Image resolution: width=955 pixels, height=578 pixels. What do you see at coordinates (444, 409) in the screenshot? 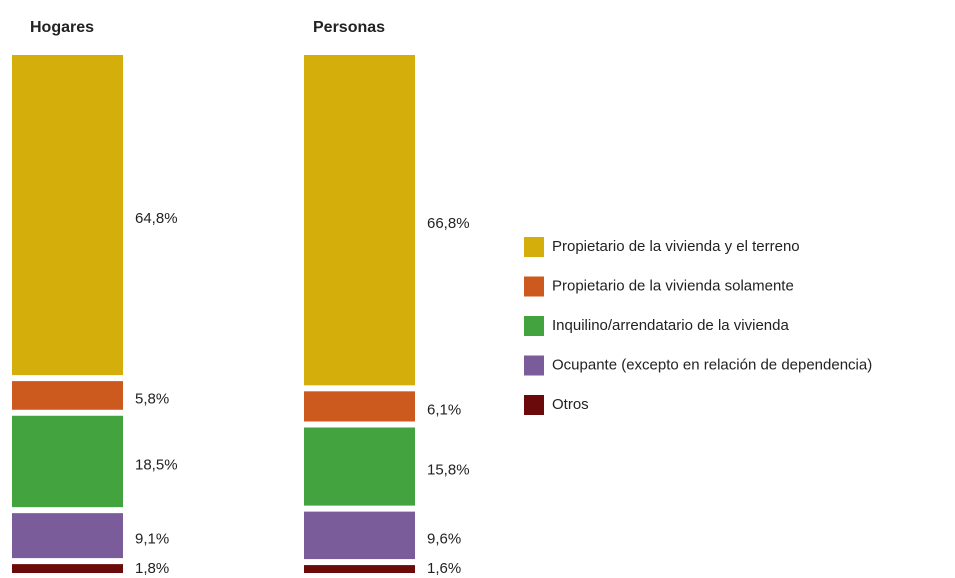
I see `value-label: 6,1%` at bounding box center [444, 409].